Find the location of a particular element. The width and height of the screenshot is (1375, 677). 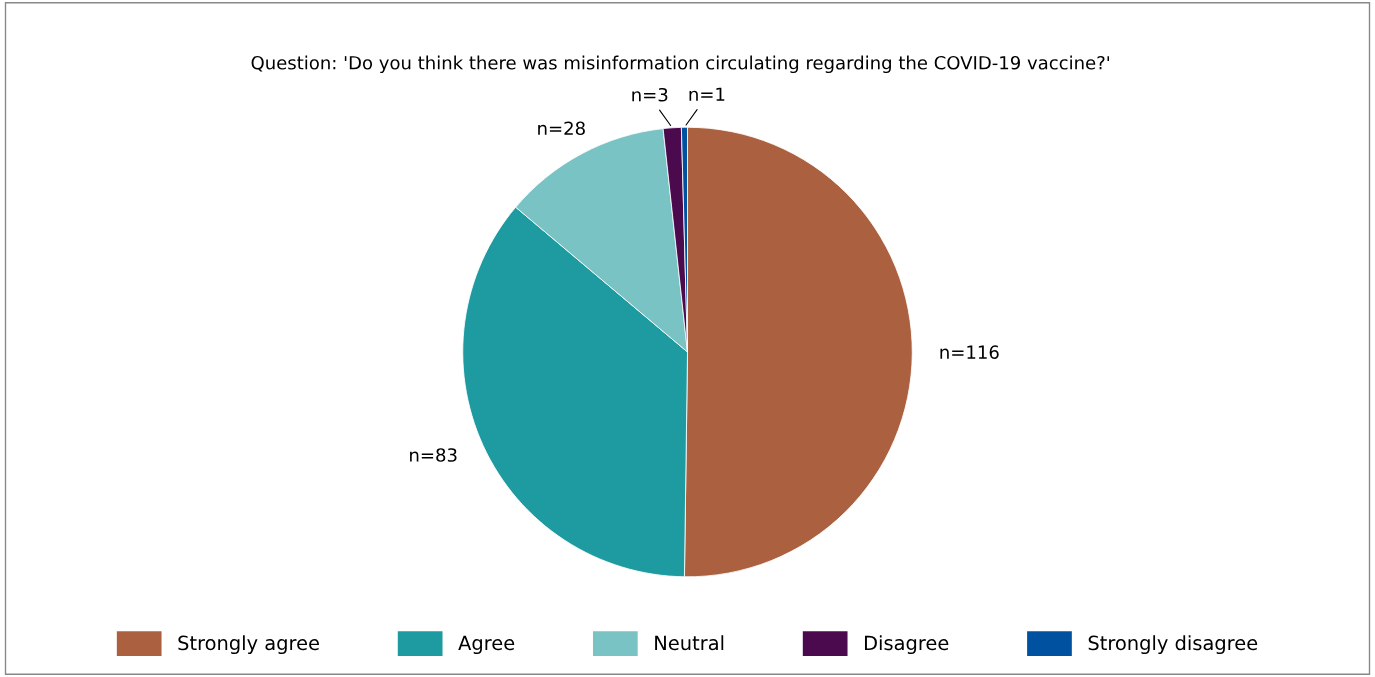

data-label: n=3 is located at coordinates (650, 94).